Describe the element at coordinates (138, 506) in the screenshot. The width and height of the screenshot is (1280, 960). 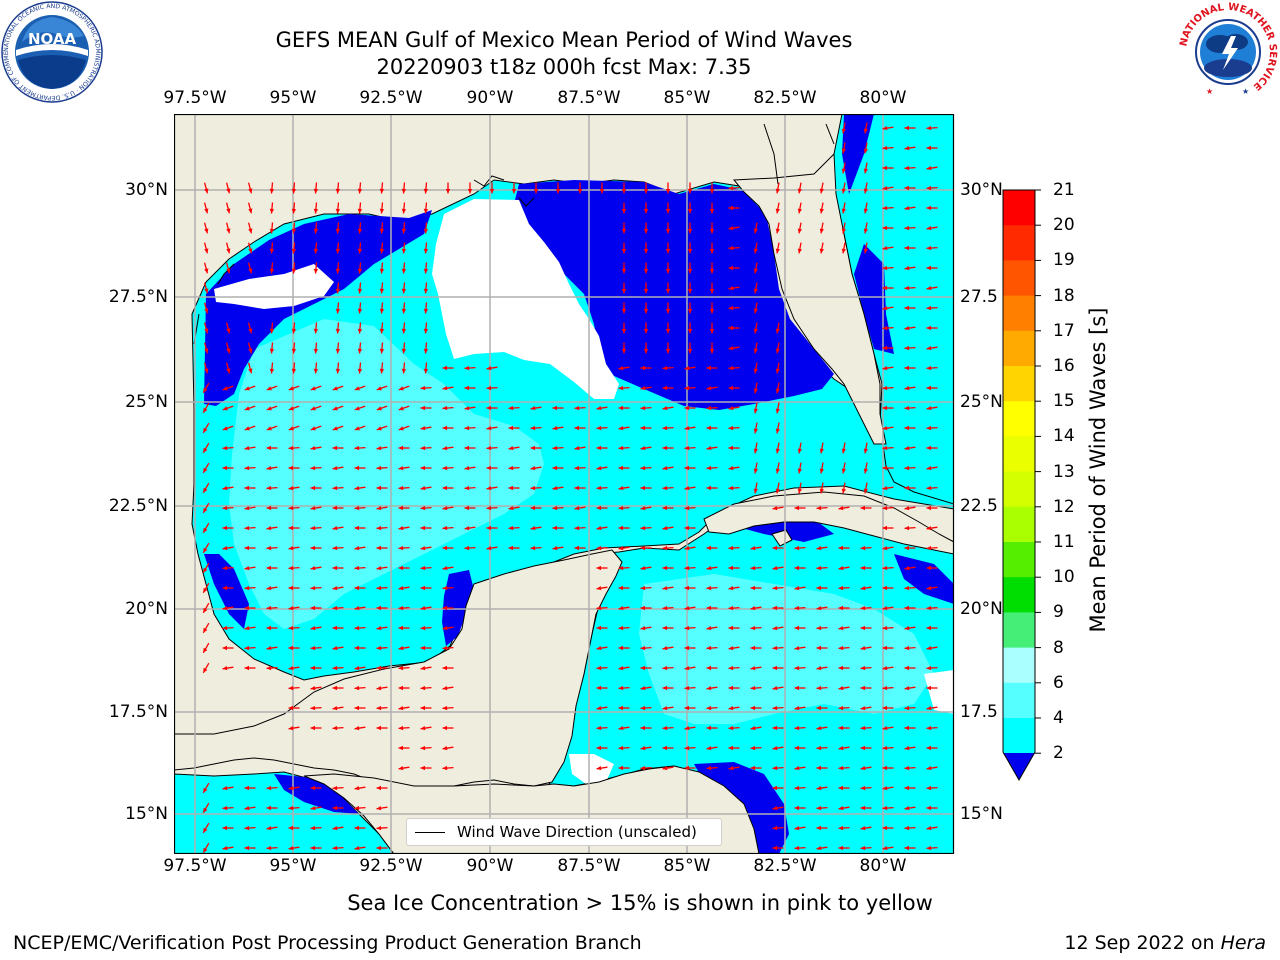
I see `lat-tick-left: 22.5°N` at that location.